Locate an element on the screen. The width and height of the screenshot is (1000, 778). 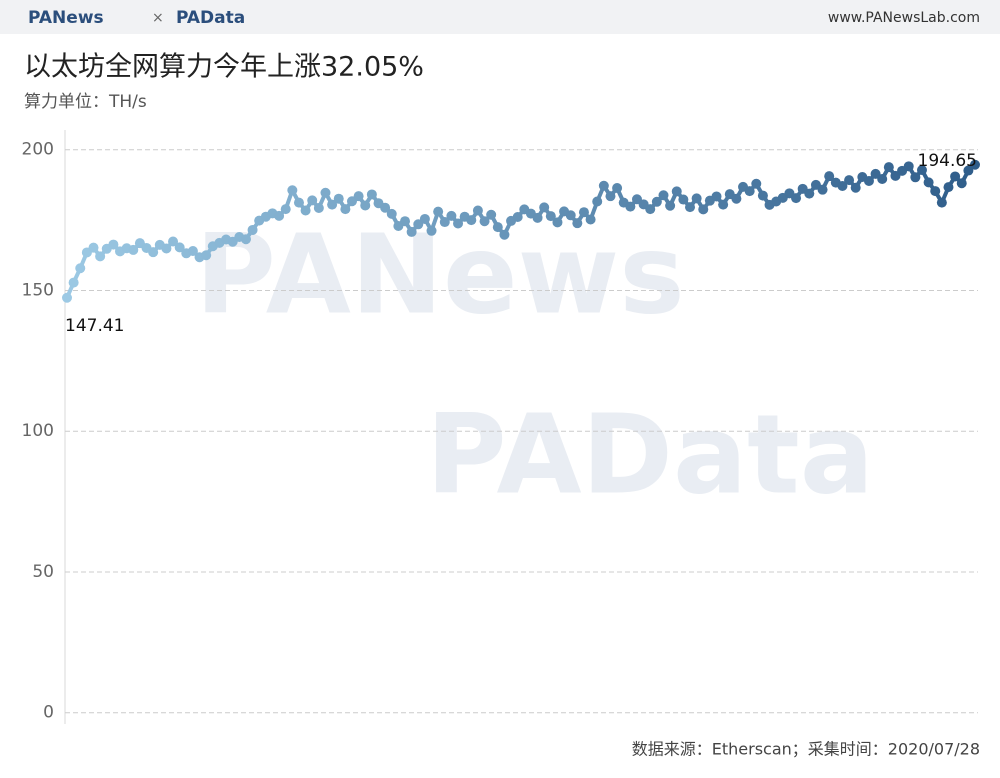
chart-subtitle: 算力单位：TH/s is located at coordinates (85, 102).